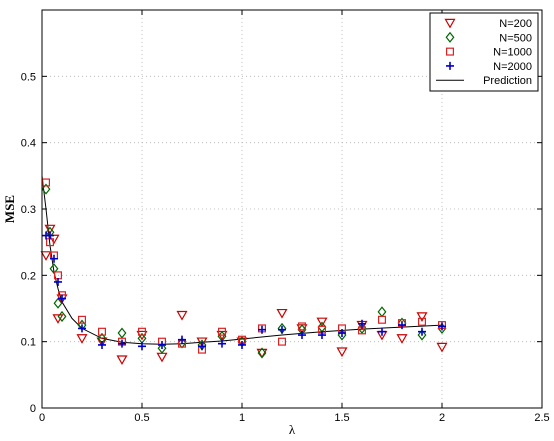 The height and width of the screenshot is (441, 554). What do you see at coordinates (512, 67) in the screenshot?
I see `legend-label: N=2000` at bounding box center [512, 67].